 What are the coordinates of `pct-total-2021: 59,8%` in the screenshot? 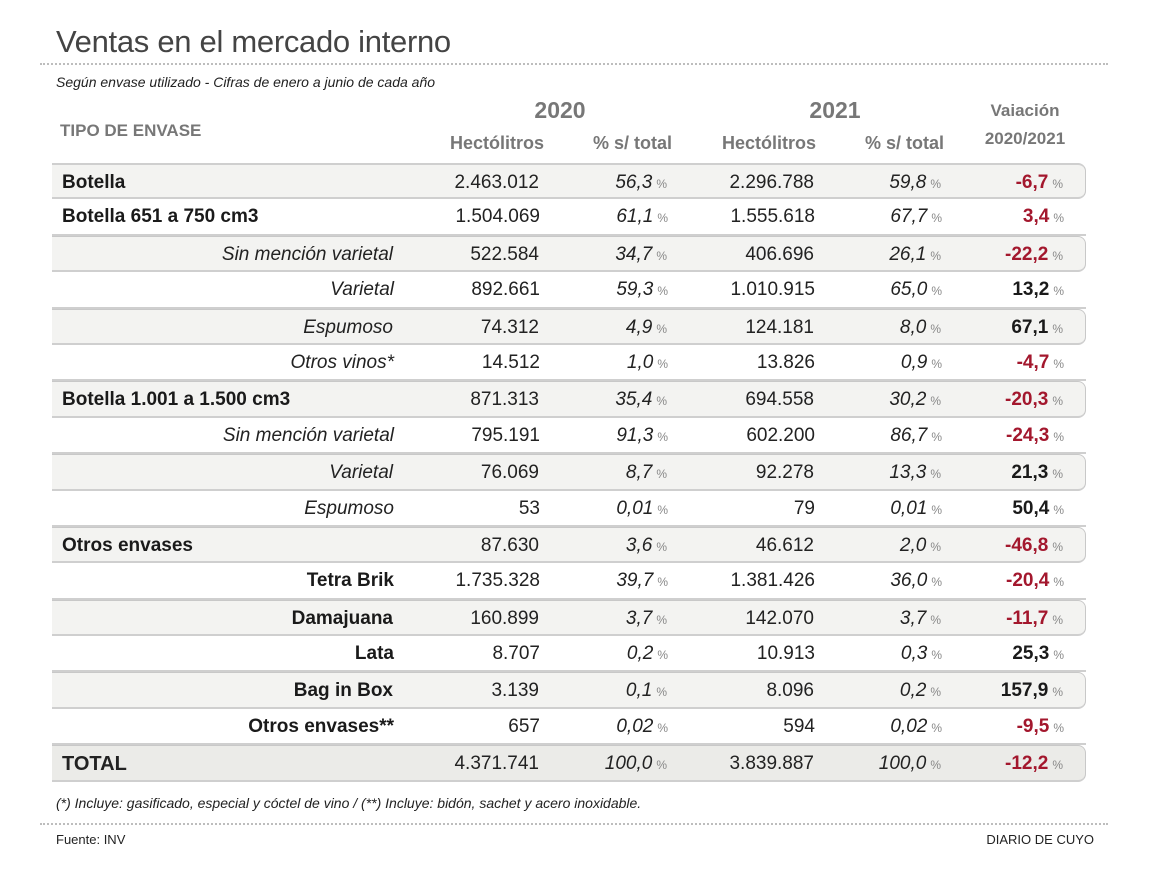 It's located at (915, 183).